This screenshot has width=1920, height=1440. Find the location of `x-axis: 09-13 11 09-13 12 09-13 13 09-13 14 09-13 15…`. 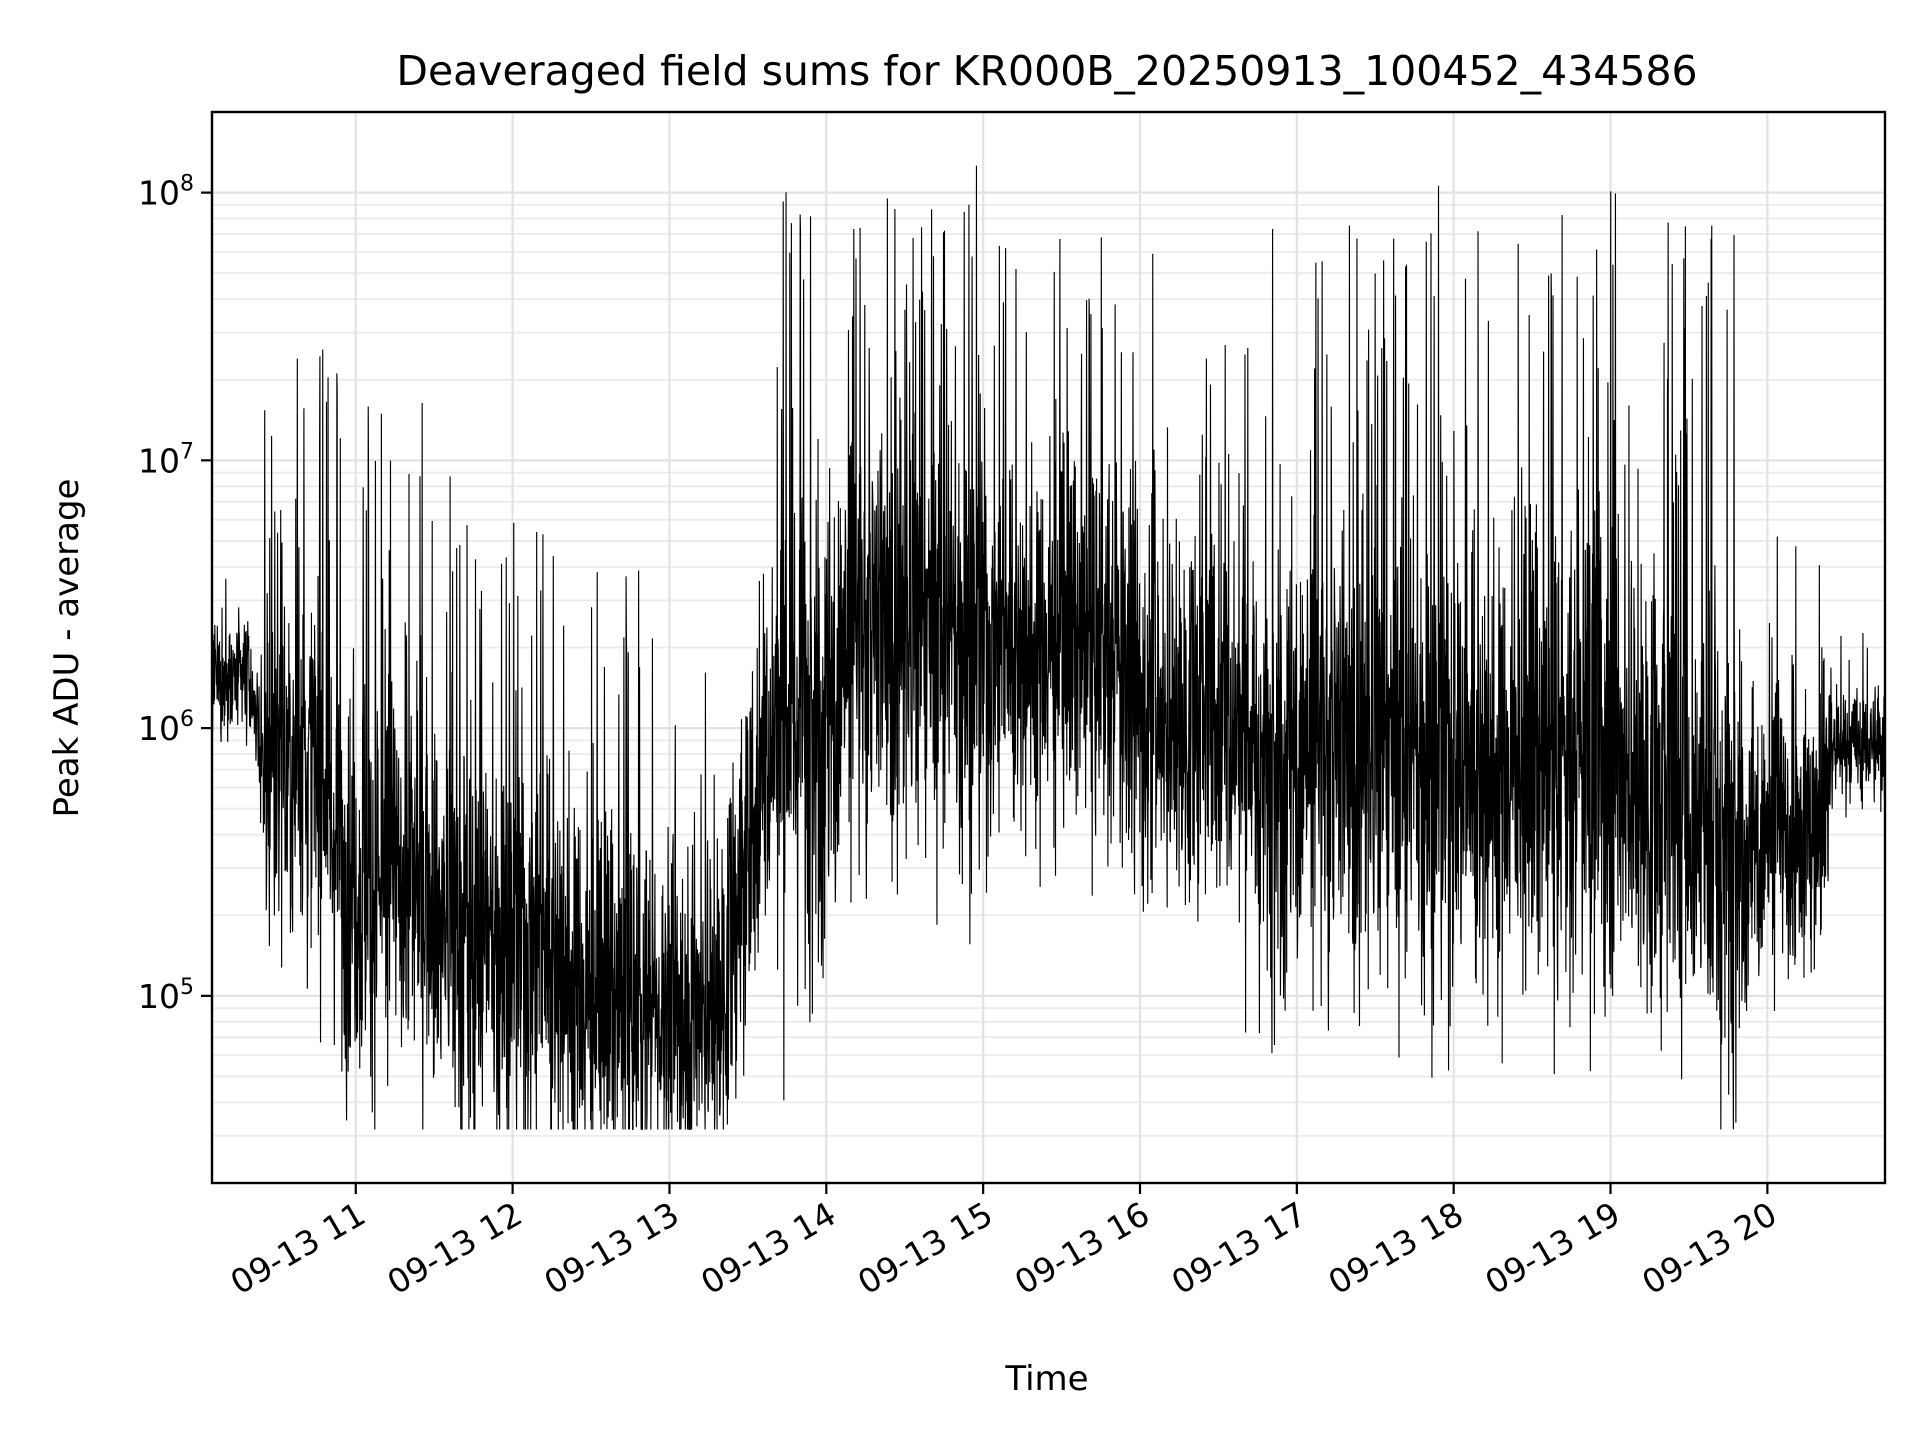

x-axis: 09-13 11 09-13 12 09-13 13 09-13 14 09-13 15… is located at coordinates (1003, 1242).